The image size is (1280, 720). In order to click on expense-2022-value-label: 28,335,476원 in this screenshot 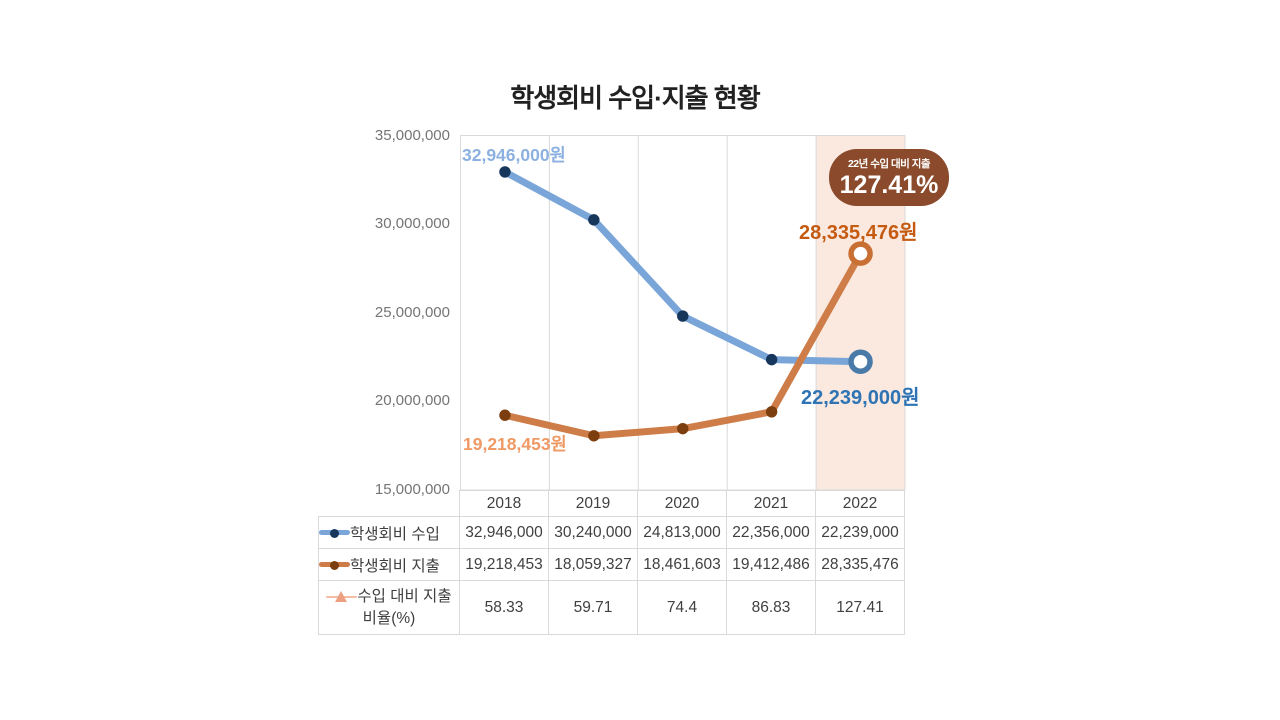, I will do `click(858, 233)`.